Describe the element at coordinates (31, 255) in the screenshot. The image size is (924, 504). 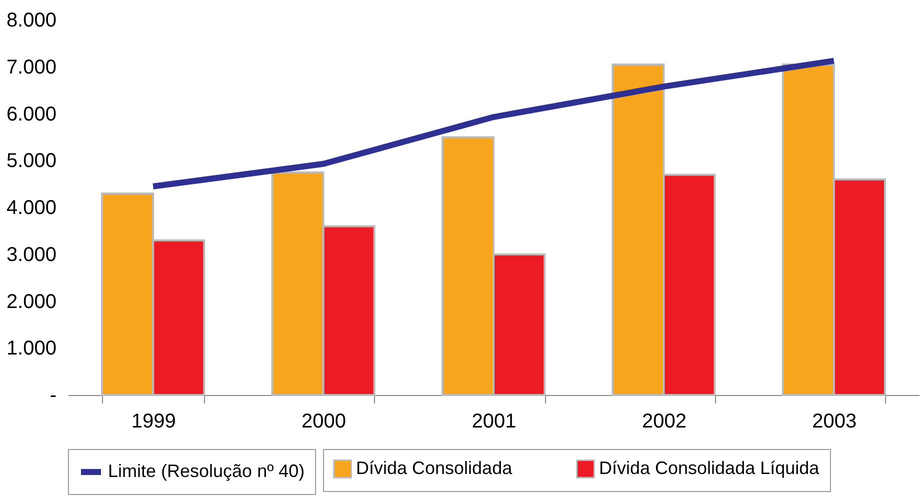
I see `y-tick-label: 3.000` at that location.